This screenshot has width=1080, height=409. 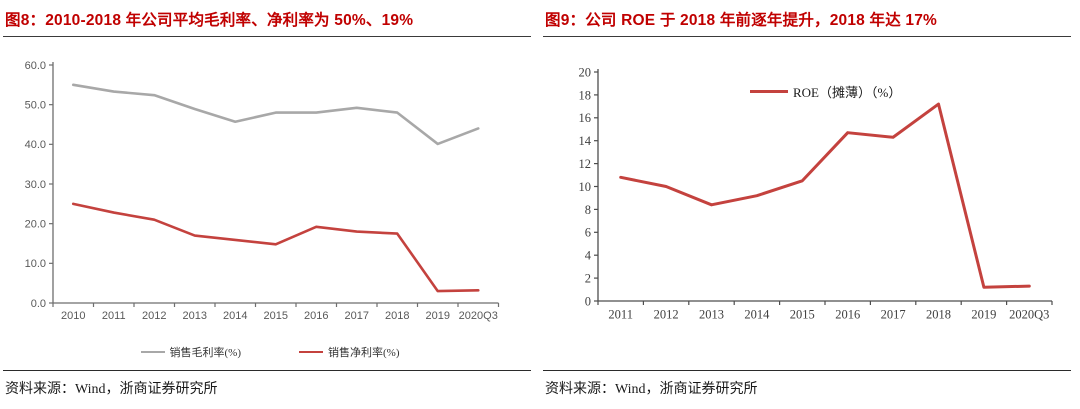 I want to click on y-axis-tick-label: 10, so click(x=585, y=187).